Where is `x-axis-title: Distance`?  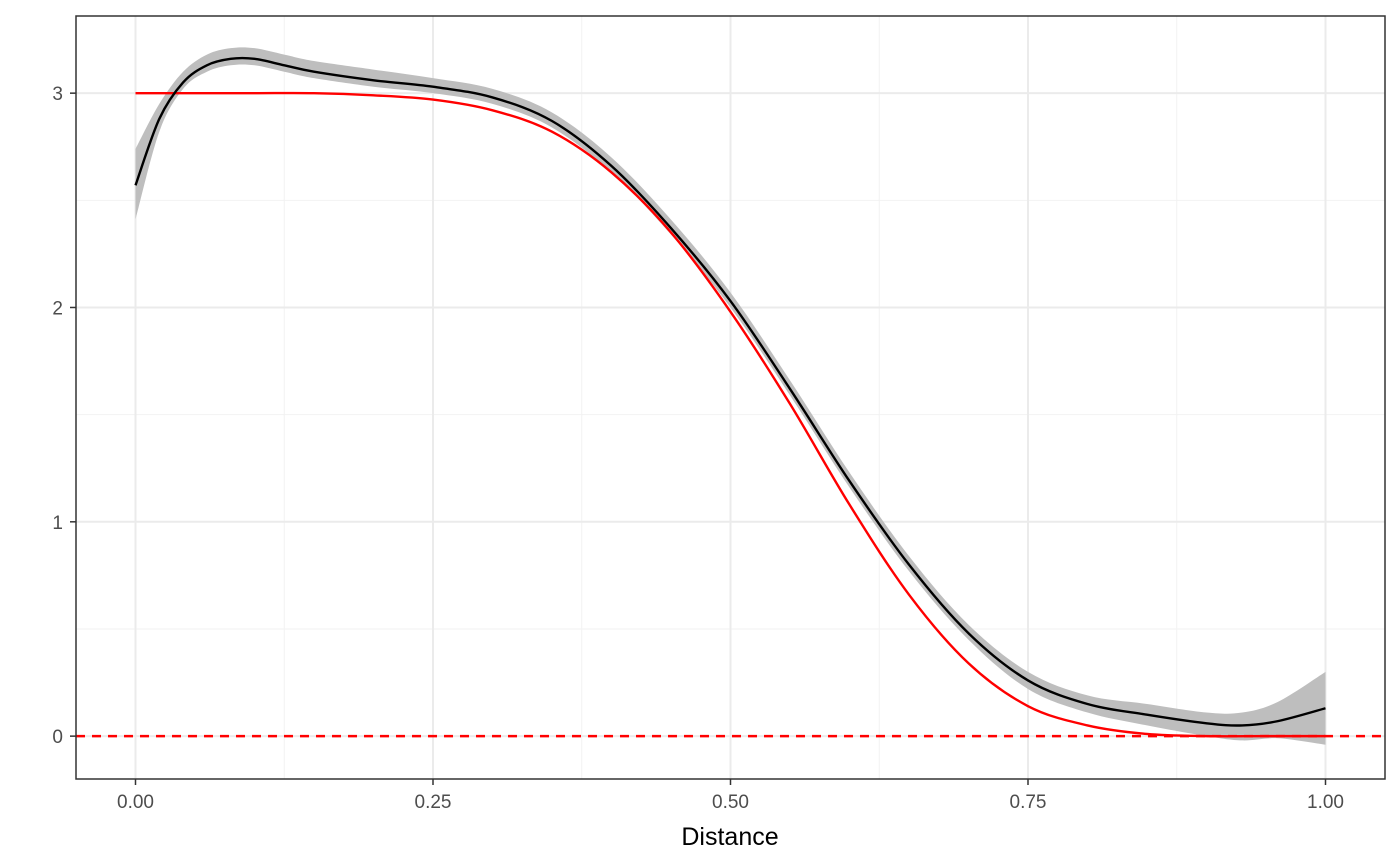
x-axis-title: Distance is located at coordinates (729, 837).